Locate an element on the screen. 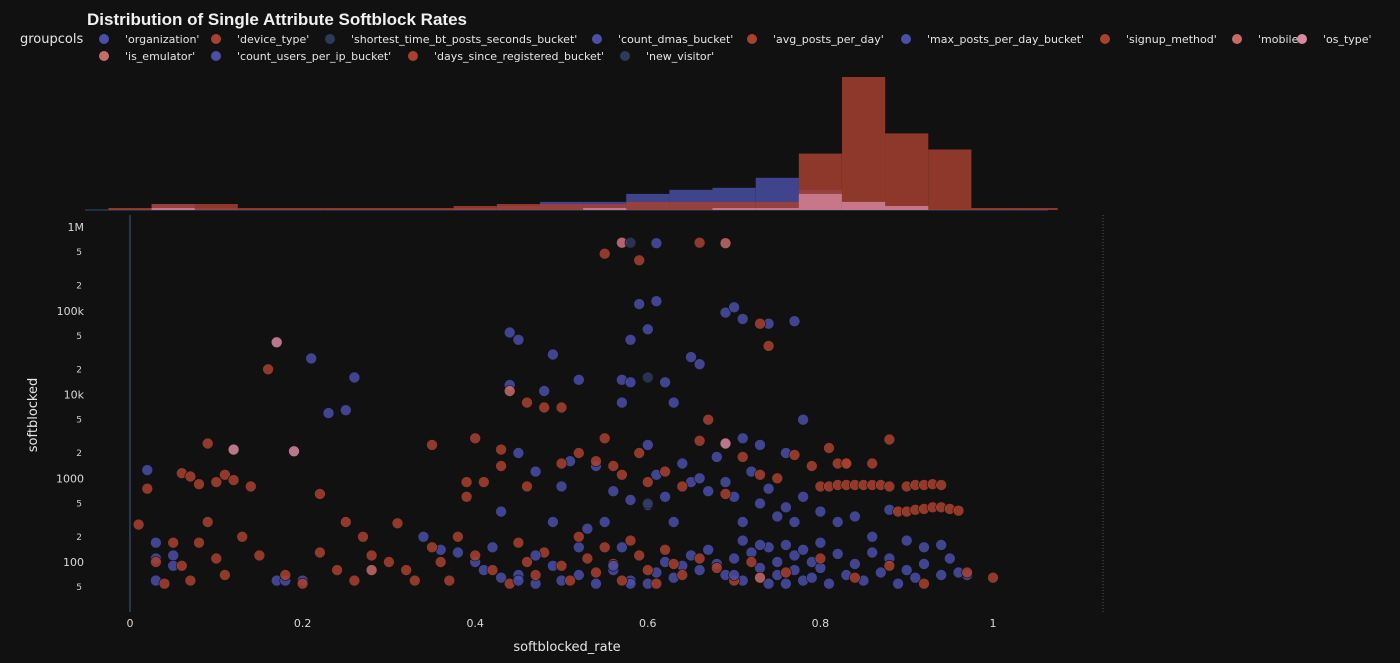  legend-title: groupcols is located at coordinates (51, 39).